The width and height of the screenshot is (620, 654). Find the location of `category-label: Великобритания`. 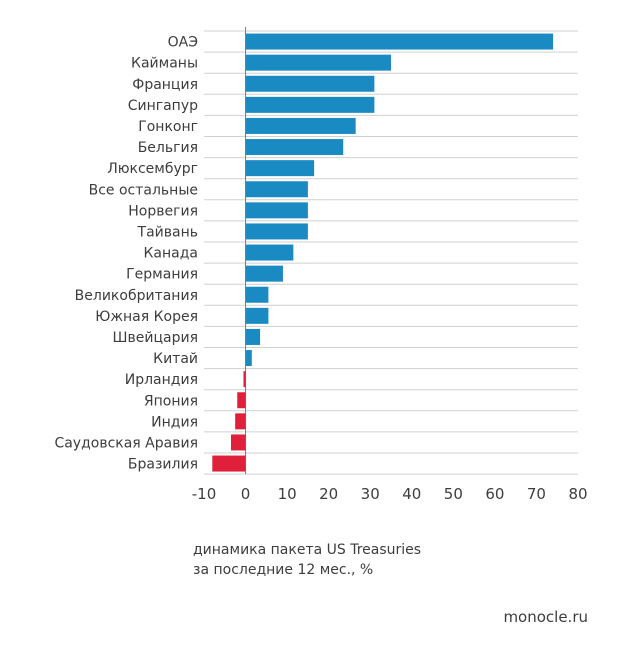

category-label: Великобритания is located at coordinates (136, 296).